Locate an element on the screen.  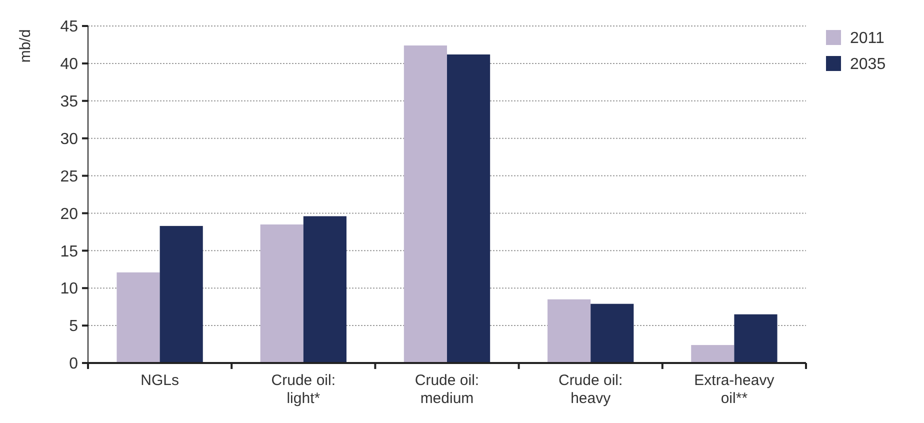
legend-label: 2035 is located at coordinates (868, 65).